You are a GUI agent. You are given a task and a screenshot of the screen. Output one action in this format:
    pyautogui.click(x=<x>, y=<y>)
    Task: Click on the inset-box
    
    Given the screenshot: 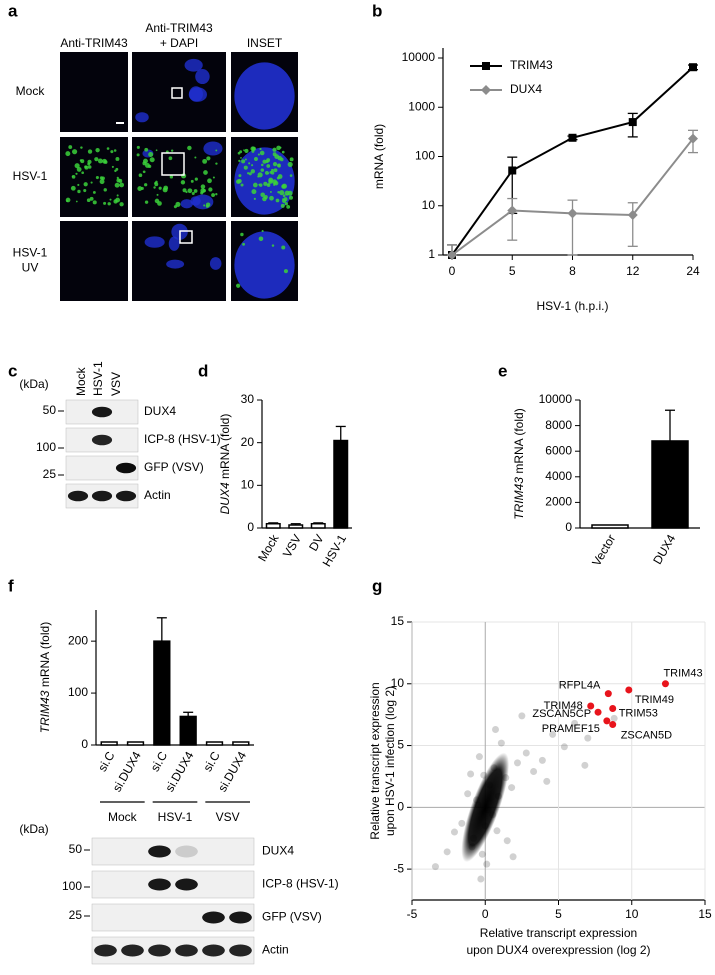 What is the action you would take?
    pyautogui.click(x=177, y=93)
    